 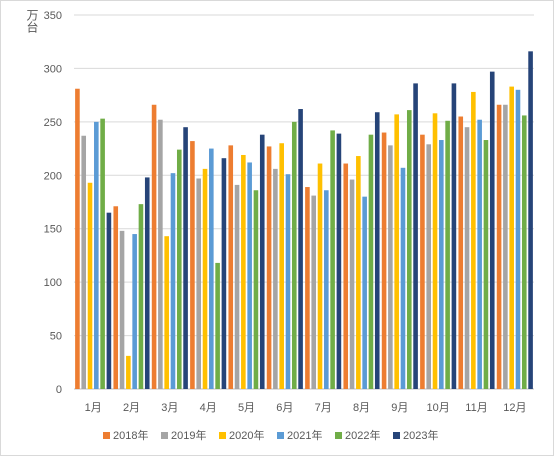 I want to click on y-tick-label: 250, so click(x=53, y=123).